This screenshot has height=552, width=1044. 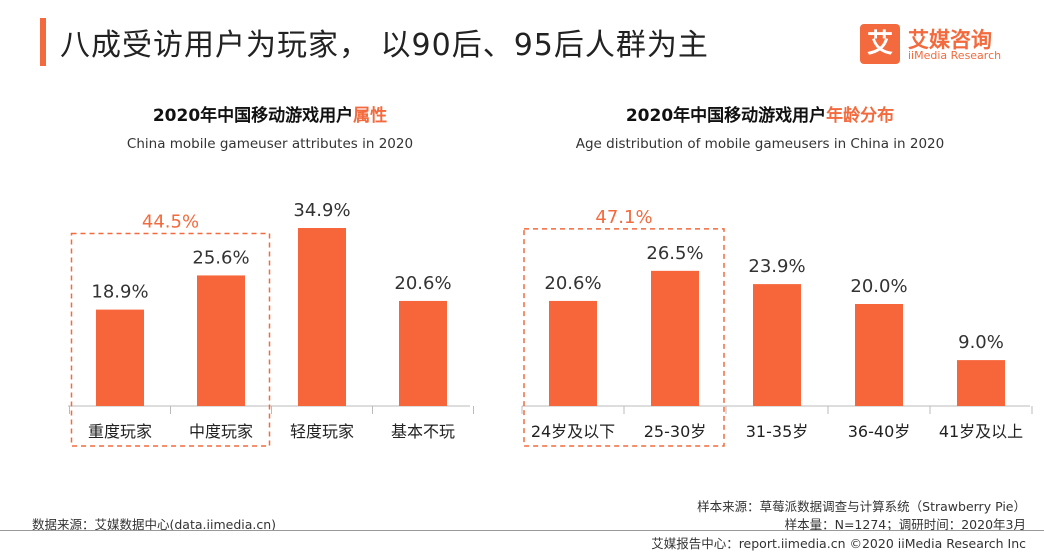 I want to click on chart-title: 2020年中国移动游戏用户属性, so click(x=270, y=115).